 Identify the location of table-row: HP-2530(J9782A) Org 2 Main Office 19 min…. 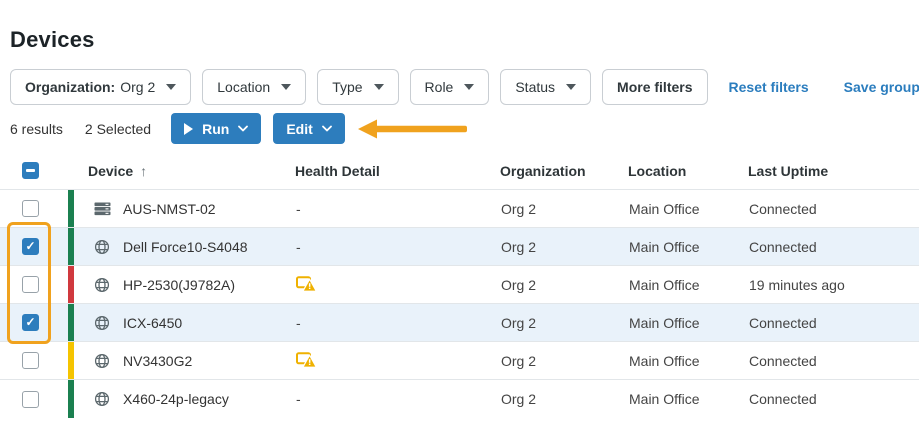
(459, 285).